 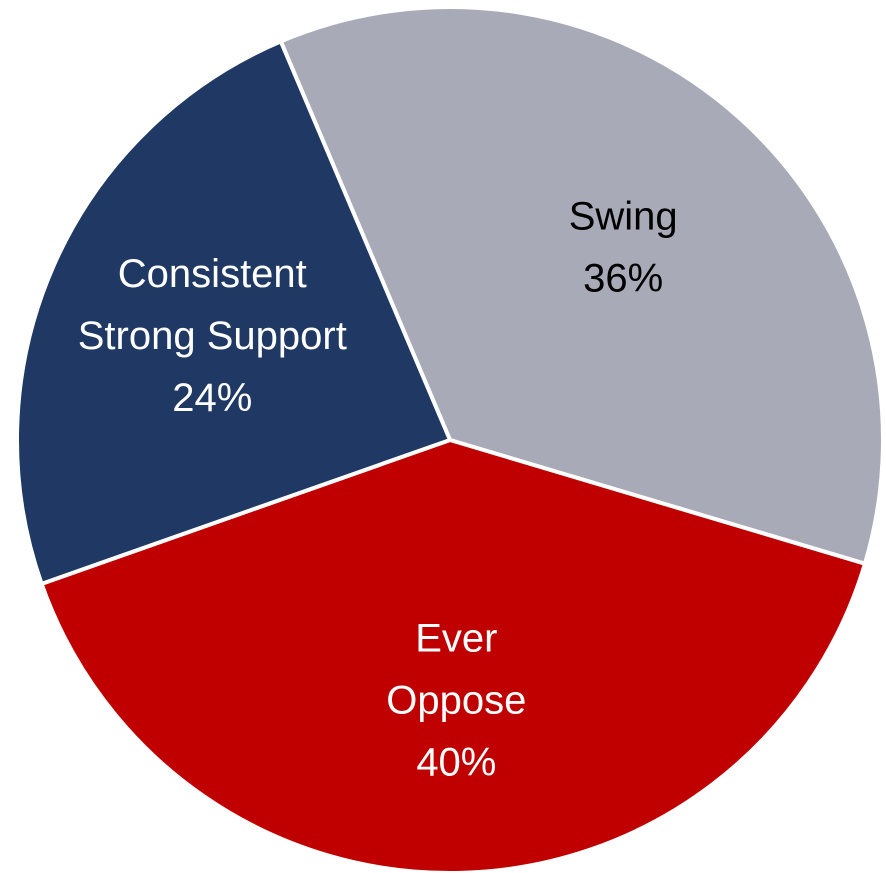 I want to click on slice-label-line: 24%, so click(x=212, y=398).